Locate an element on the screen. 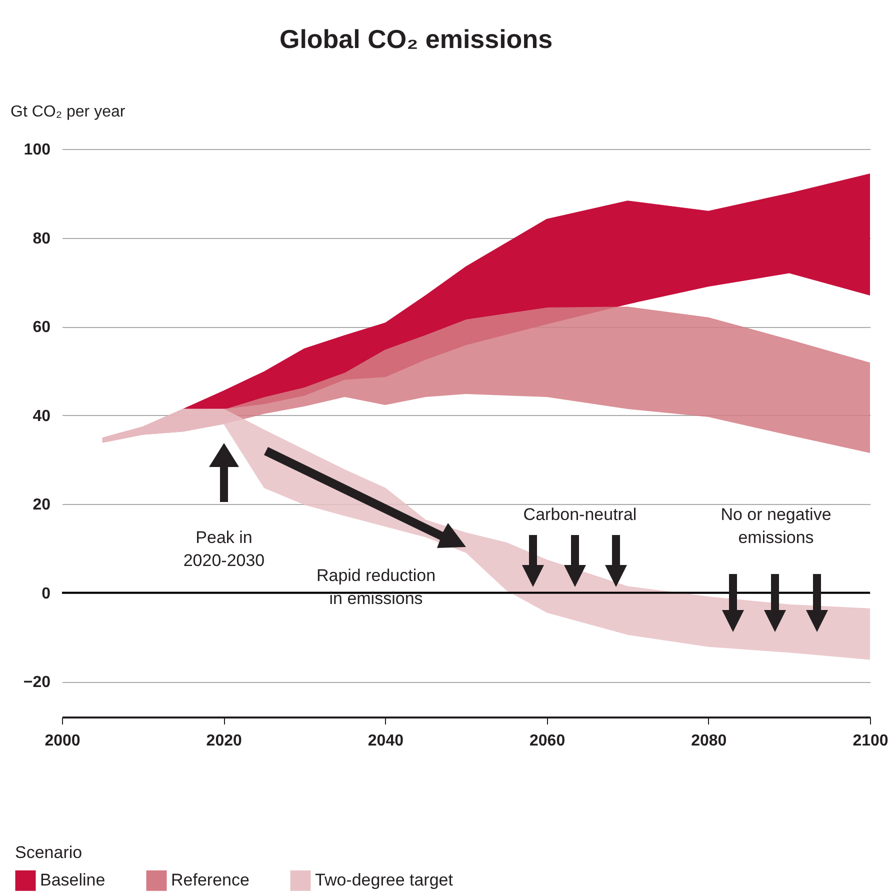  annotation: Rapid reduction in emissions is located at coordinates (376, 587).